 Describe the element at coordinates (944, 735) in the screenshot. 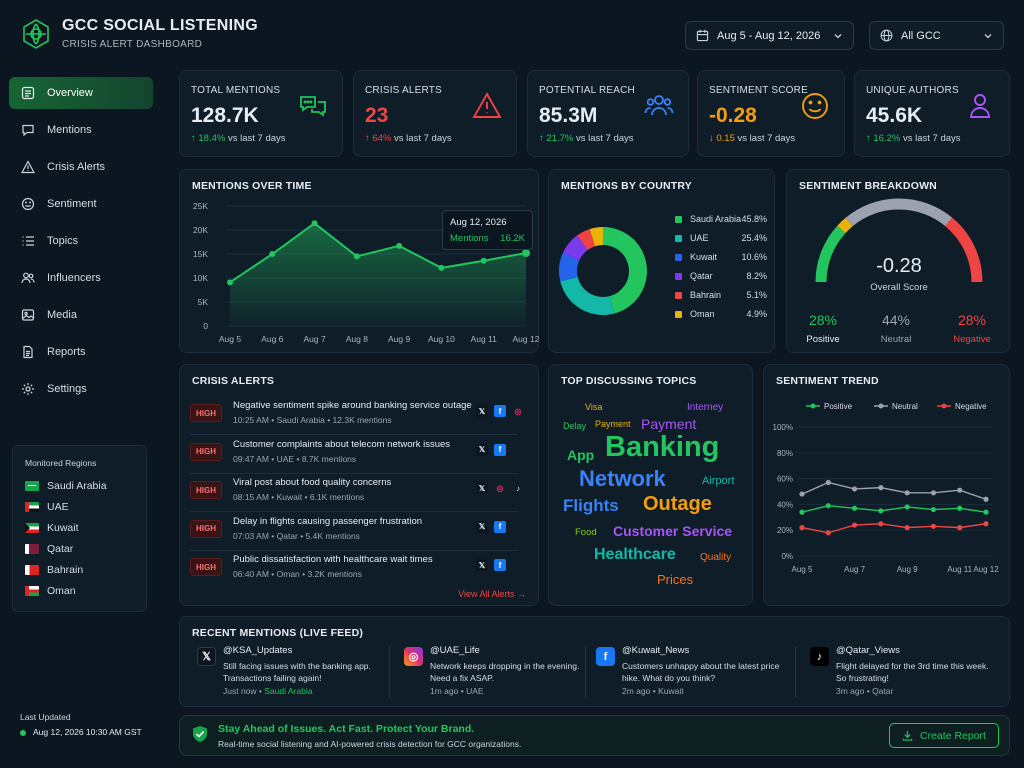

I see `create-report-button: Create Report` at that location.